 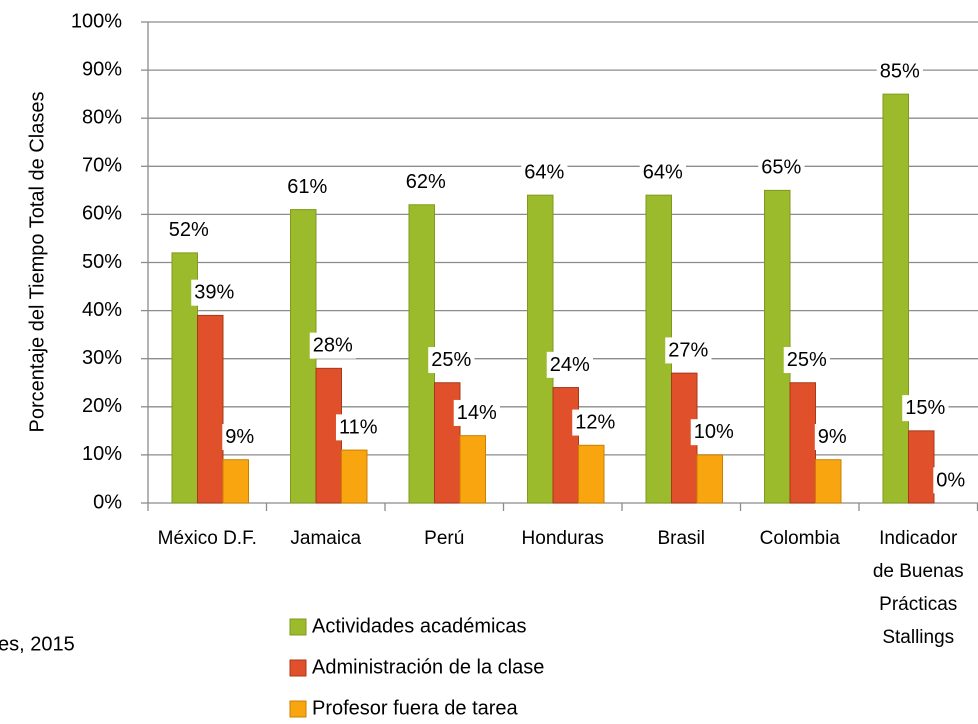 I want to click on x-tick-label: Jamaica, so click(x=326, y=538).